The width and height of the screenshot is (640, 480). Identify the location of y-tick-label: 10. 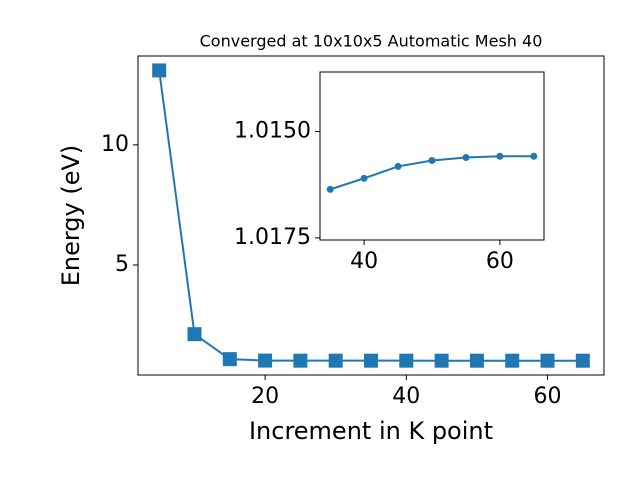
(115, 144).